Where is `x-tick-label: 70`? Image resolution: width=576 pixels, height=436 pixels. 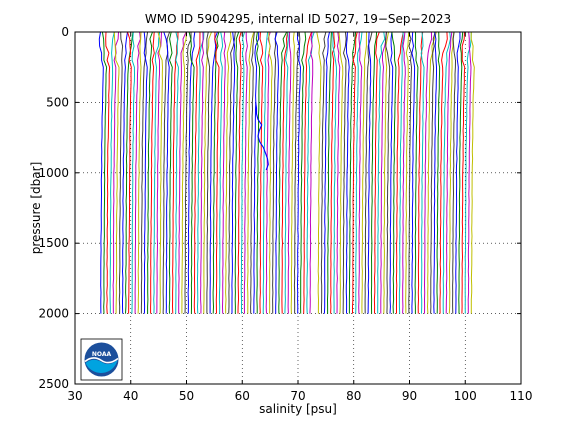
x-tick-label: 70 is located at coordinates (297, 396).